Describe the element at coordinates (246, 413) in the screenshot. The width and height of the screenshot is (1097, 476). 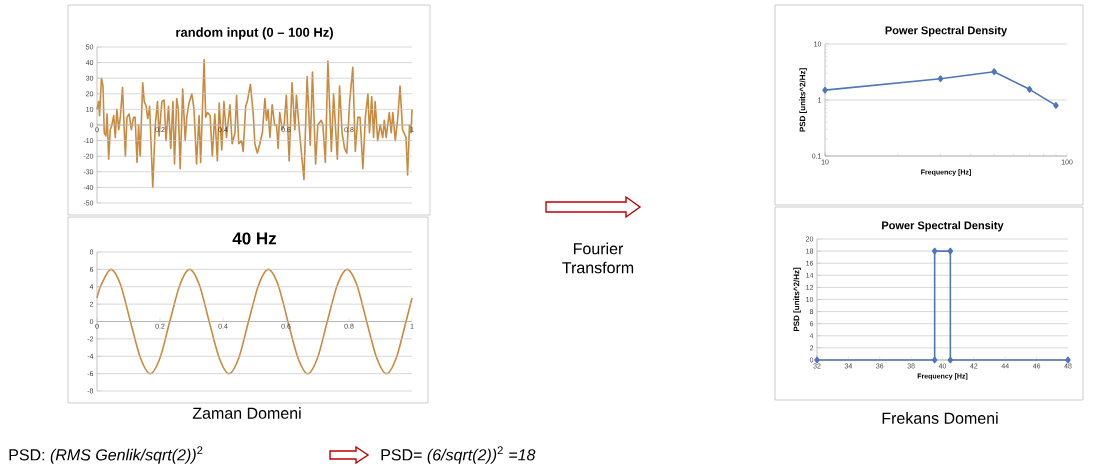
I see `text: Zaman Domeni` at that location.